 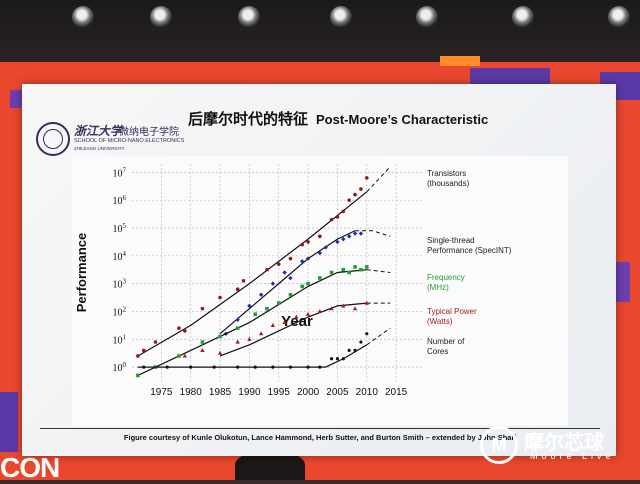 I want to click on y-tick-label: 10⁰, so click(x=120, y=367).